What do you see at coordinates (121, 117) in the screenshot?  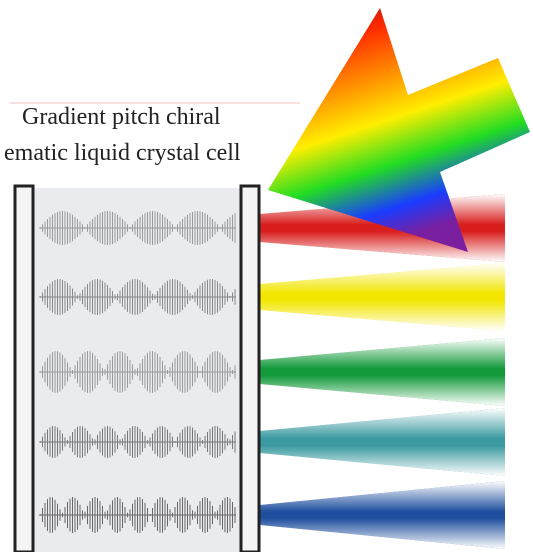 I see `label-line-1: Gradient pitch chiral` at bounding box center [121, 117].